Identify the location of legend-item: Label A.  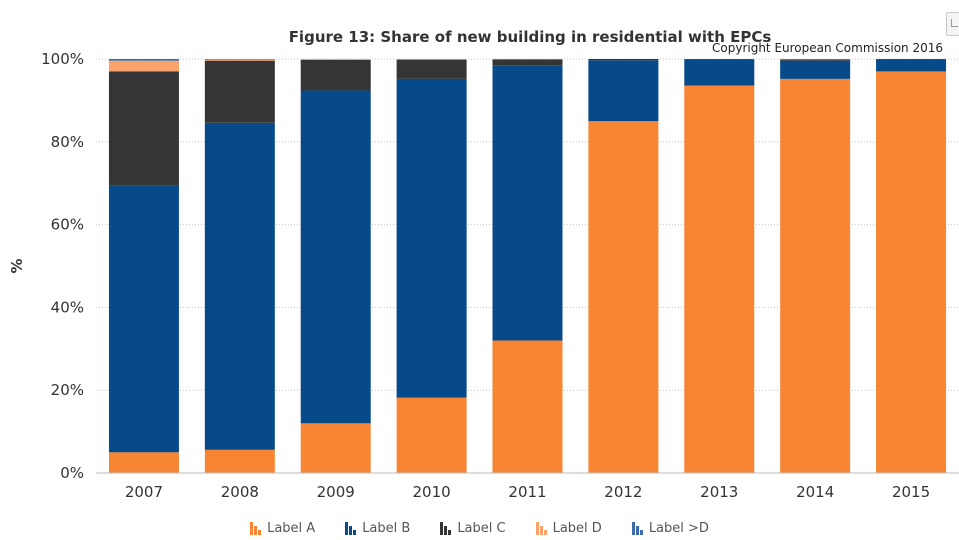
(282, 528).